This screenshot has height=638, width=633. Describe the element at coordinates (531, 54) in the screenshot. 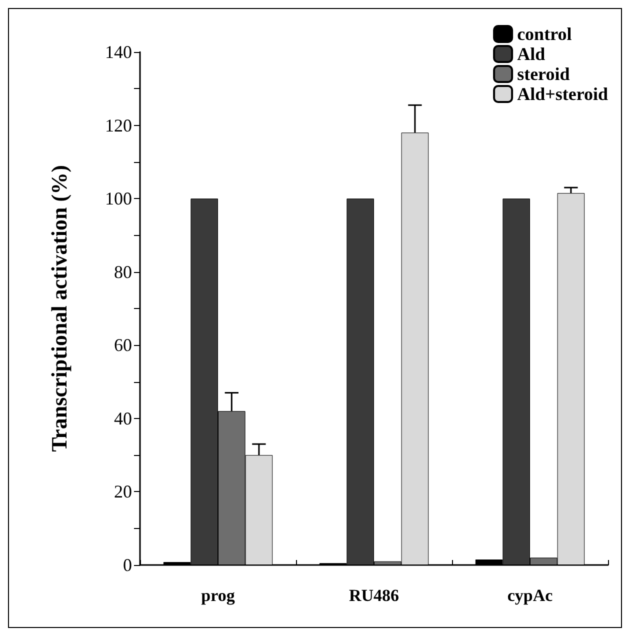

I see `legend-label: Ald` at that location.